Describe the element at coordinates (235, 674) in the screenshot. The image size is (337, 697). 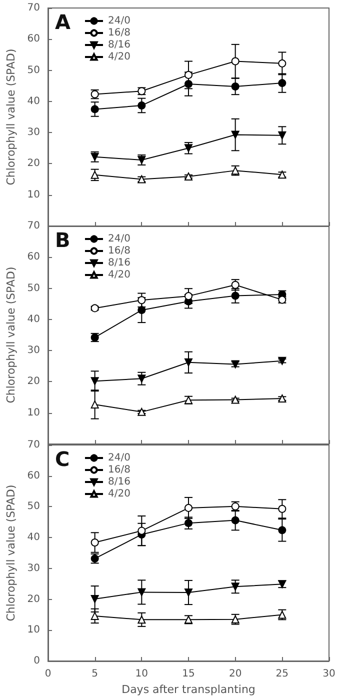
I see `x-tick-label: 20` at that location.